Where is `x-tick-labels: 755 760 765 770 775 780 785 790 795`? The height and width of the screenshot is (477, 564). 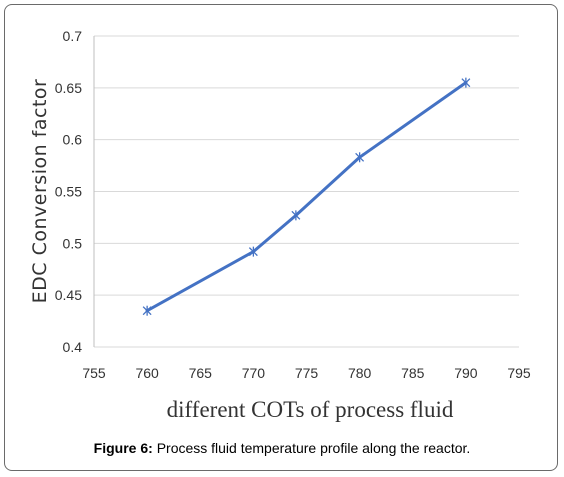
x-tick-labels: 755 760 765 770 775 780 785 790 795 is located at coordinates (306, 373).